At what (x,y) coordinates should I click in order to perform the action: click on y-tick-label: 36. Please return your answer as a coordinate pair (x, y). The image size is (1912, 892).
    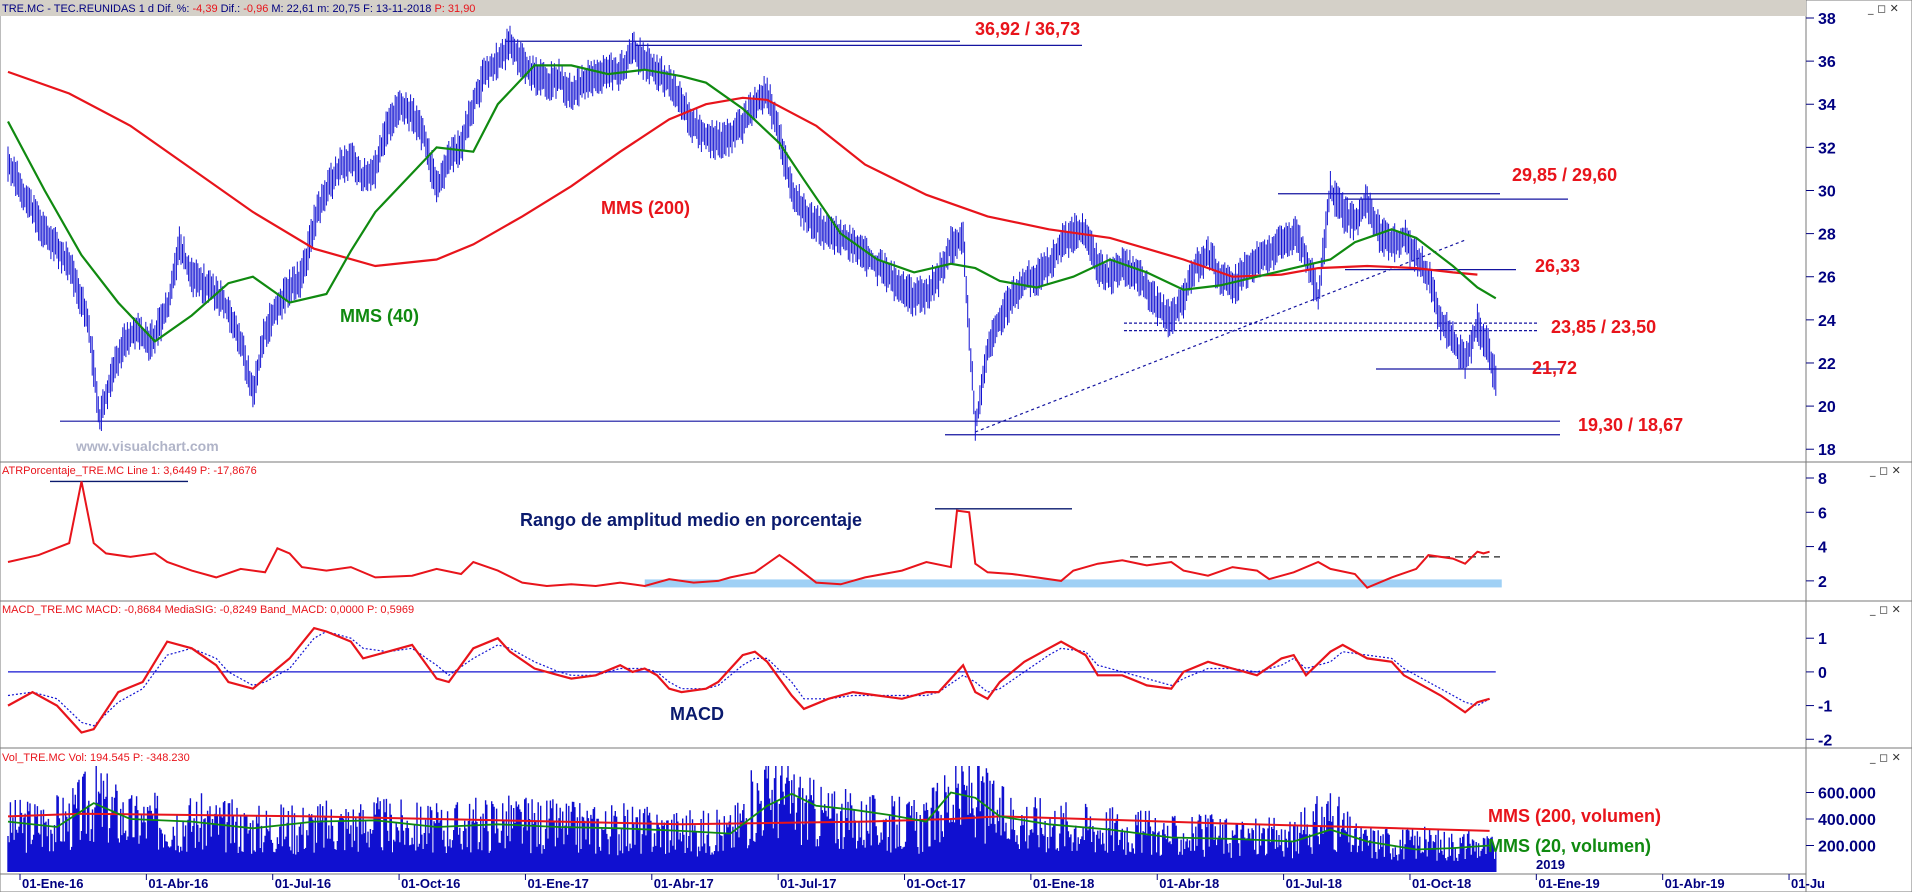
    Looking at the image, I should click on (1827, 62).